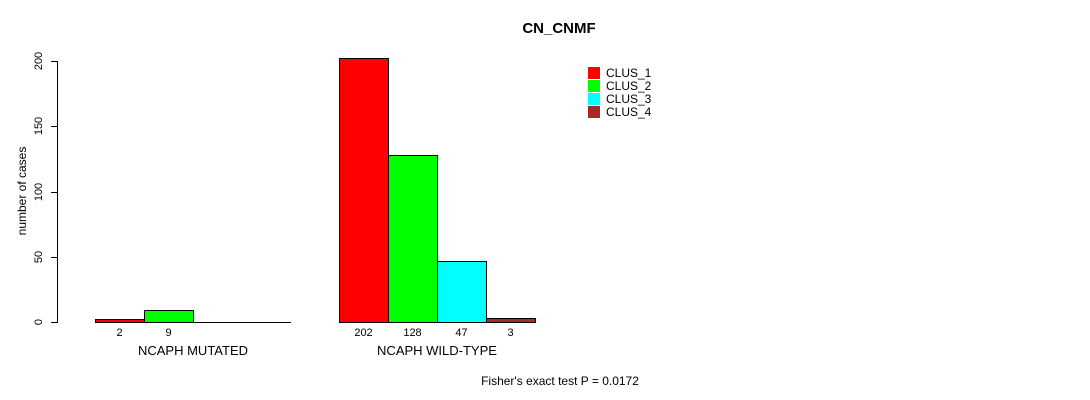  What do you see at coordinates (168, 333) in the screenshot?
I see `bar-value-label: 9` at bounding box center [168, 333].